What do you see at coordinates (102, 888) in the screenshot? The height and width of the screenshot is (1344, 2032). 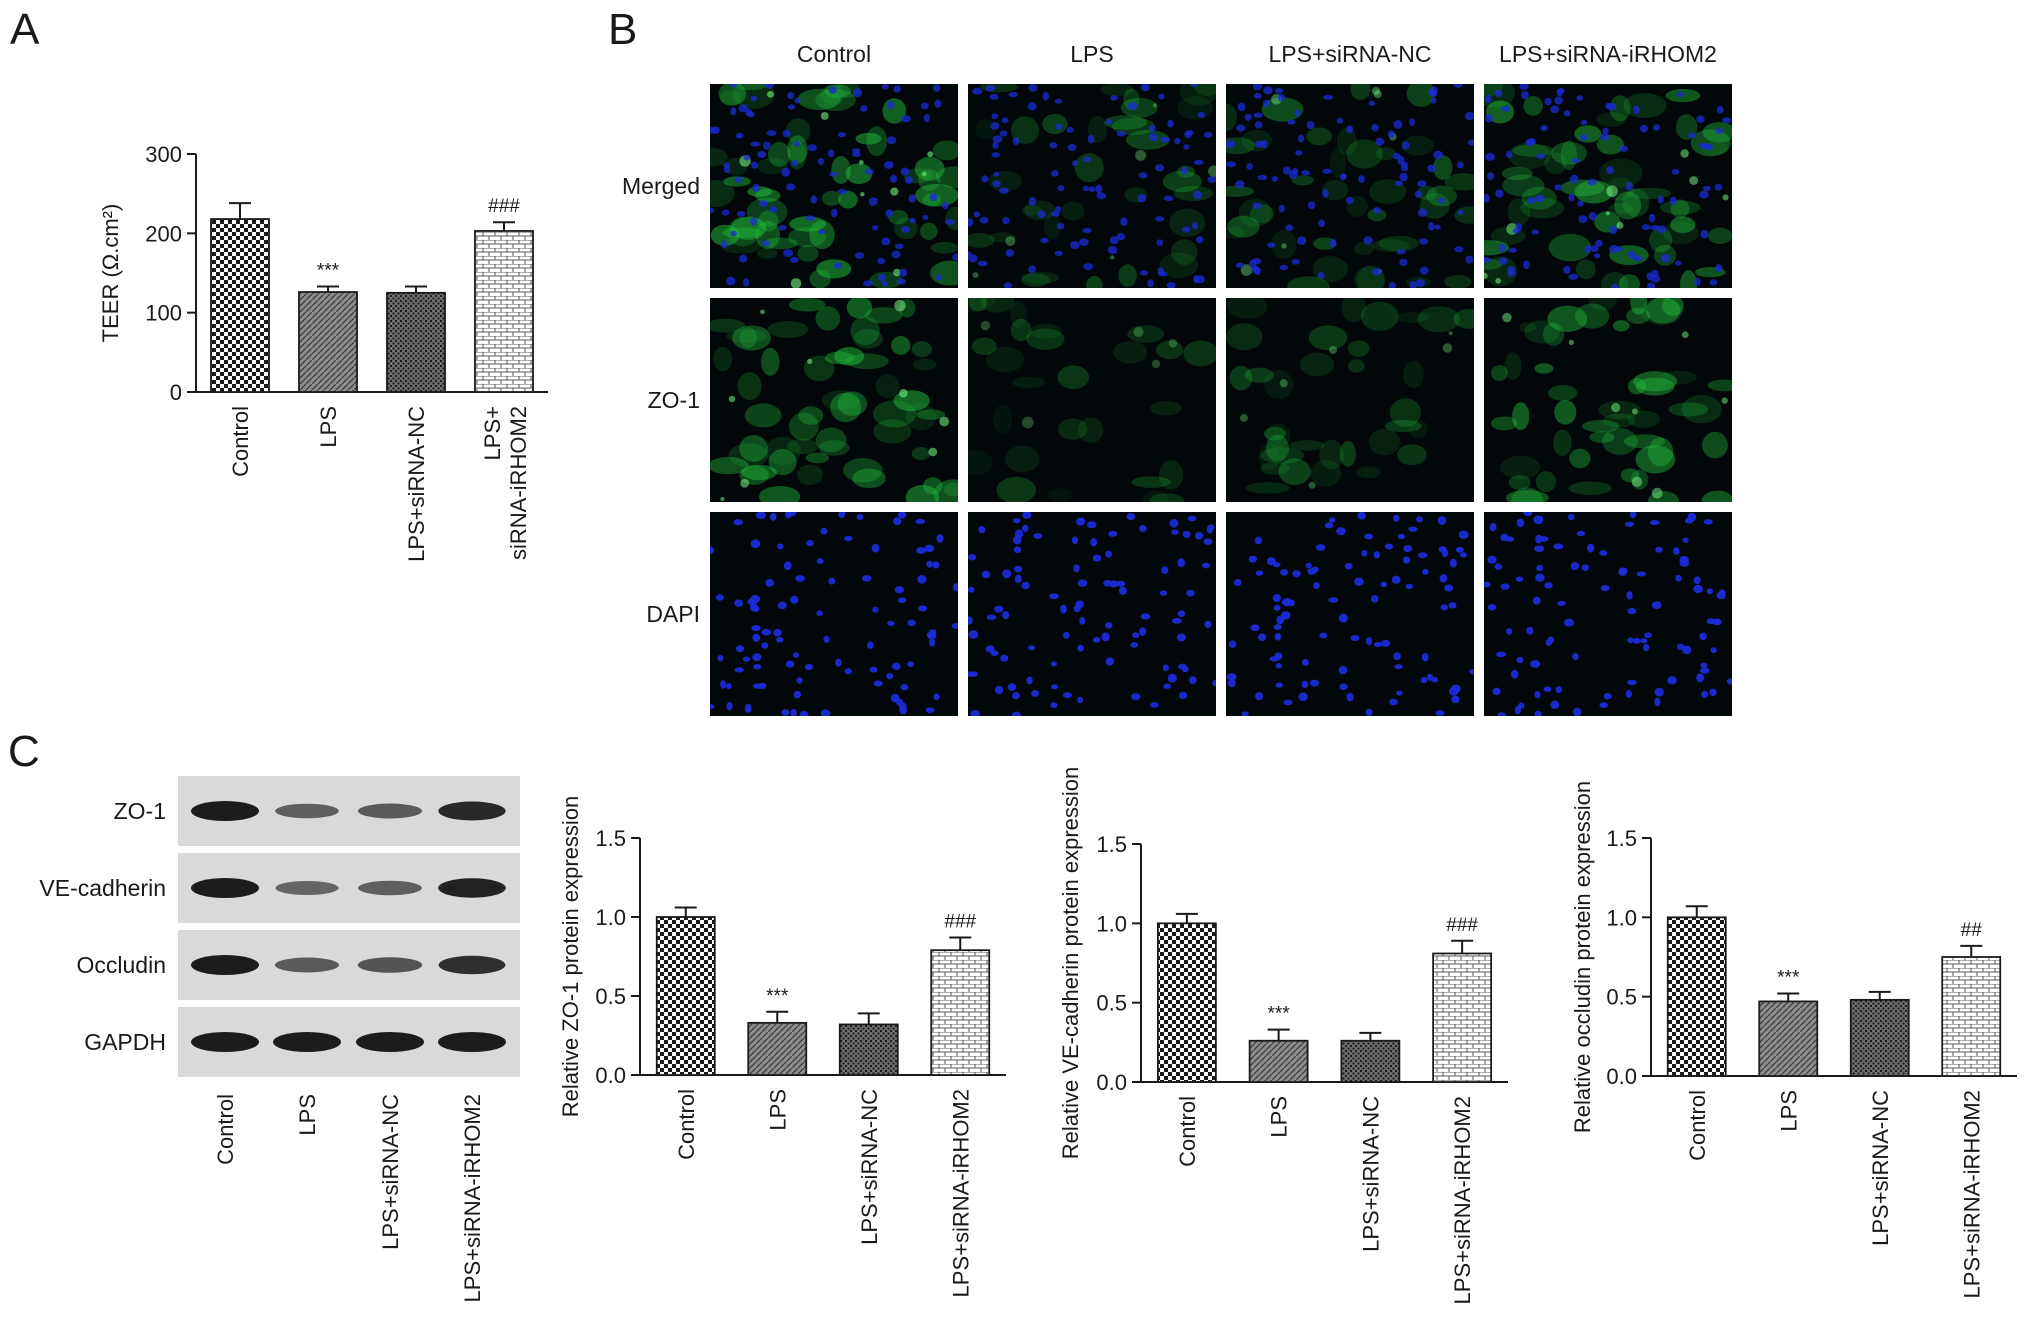 I see `blot-protein-label: VE-cadherin` at bounding box center [102, 888].